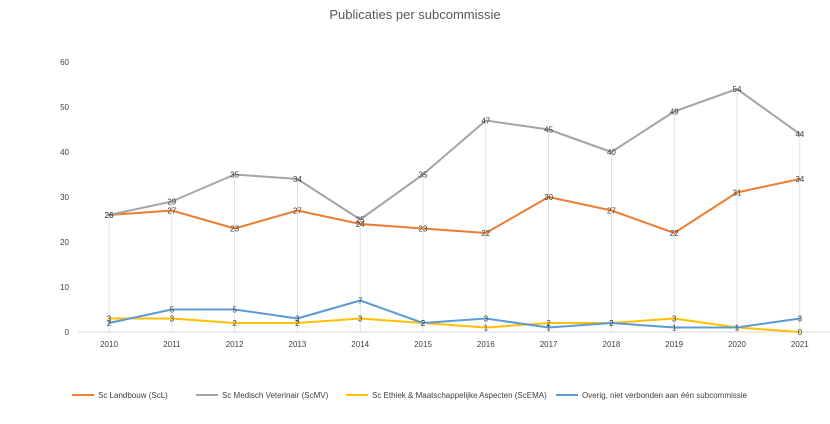 Image resolution: width=830 pixels, height=424 pixels. Describe the element at coordinates (549, 344) in the screenshot. I see `x-tick-label: 2017` at that location.